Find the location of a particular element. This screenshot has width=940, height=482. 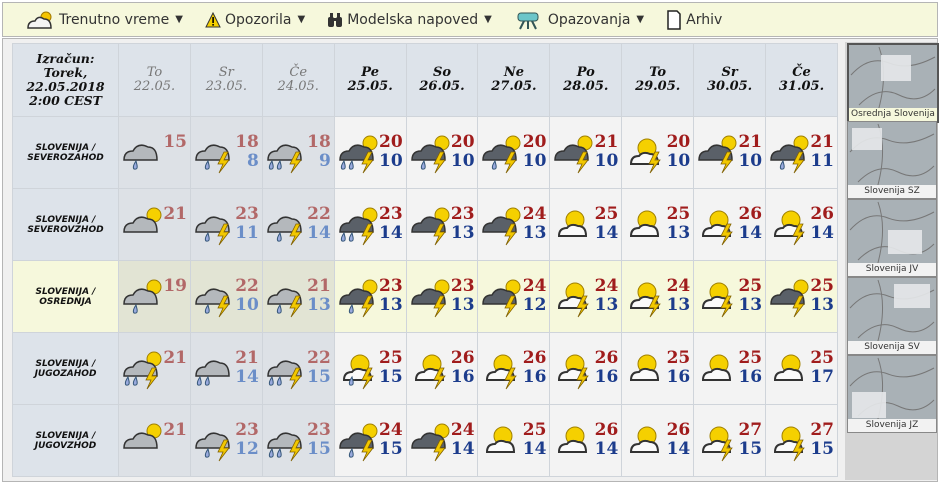

region-label: SLOVENIJA / SEVEROZAHOD is located at coordinates (65, 152).